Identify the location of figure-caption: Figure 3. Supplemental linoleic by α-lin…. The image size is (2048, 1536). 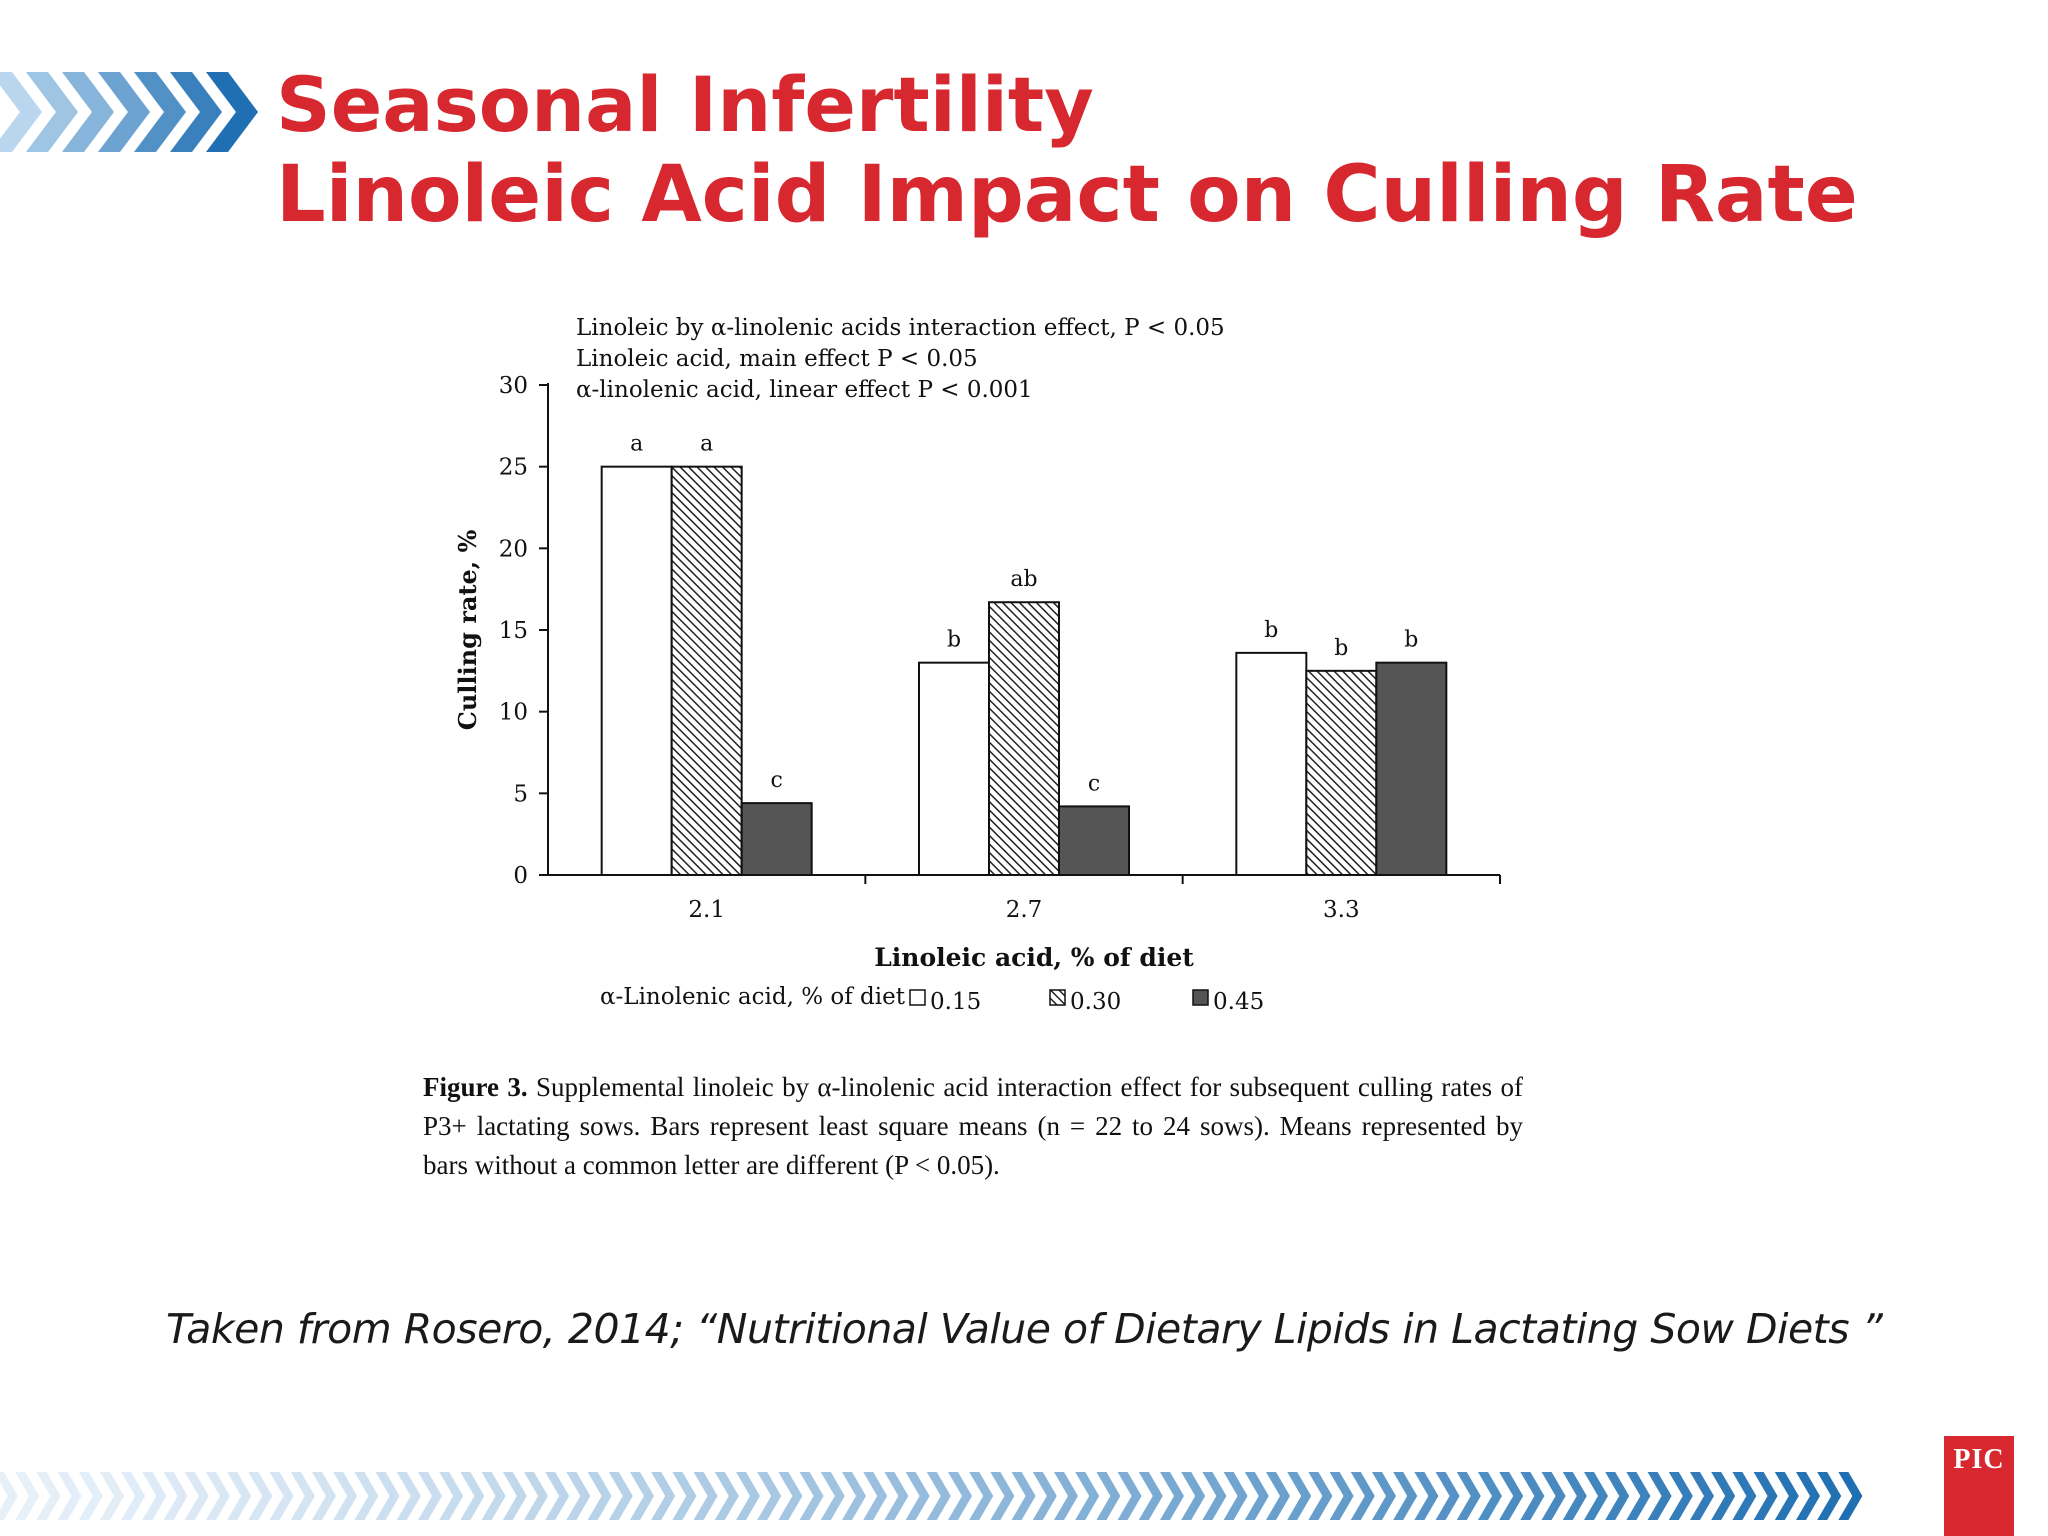
(973, 1126).